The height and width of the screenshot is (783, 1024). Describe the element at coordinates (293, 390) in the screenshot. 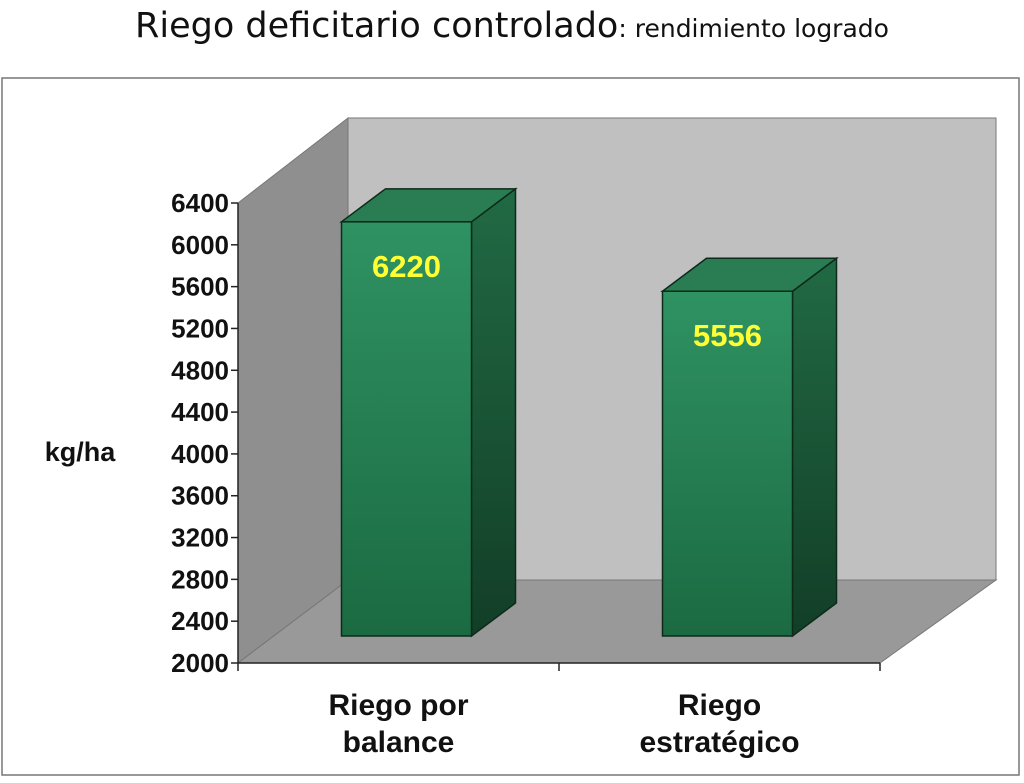

I see `side-wall` at that location.